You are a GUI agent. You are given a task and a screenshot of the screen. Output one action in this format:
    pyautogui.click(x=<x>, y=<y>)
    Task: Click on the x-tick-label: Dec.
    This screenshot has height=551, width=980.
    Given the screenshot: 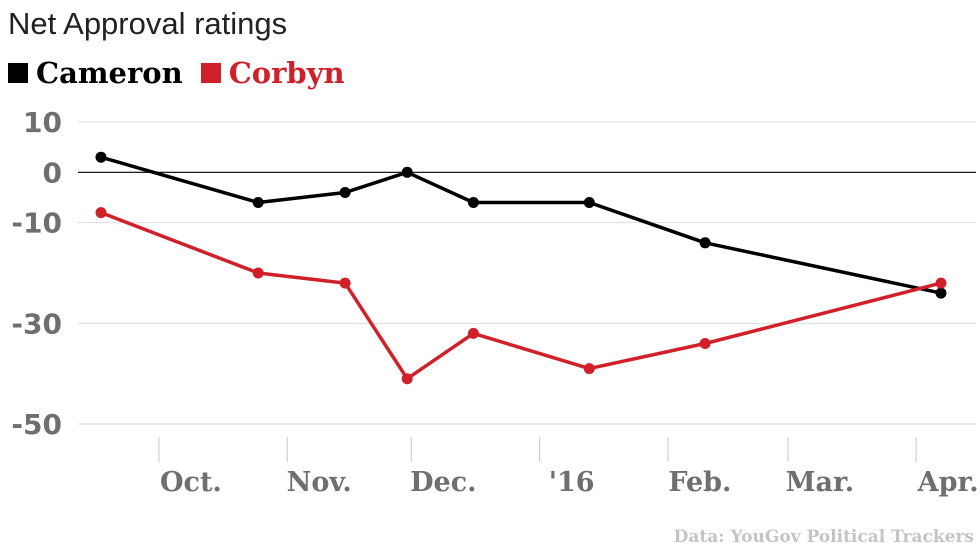 What is the action you would take?
    pyautogui.click(x=443, y=482)
    